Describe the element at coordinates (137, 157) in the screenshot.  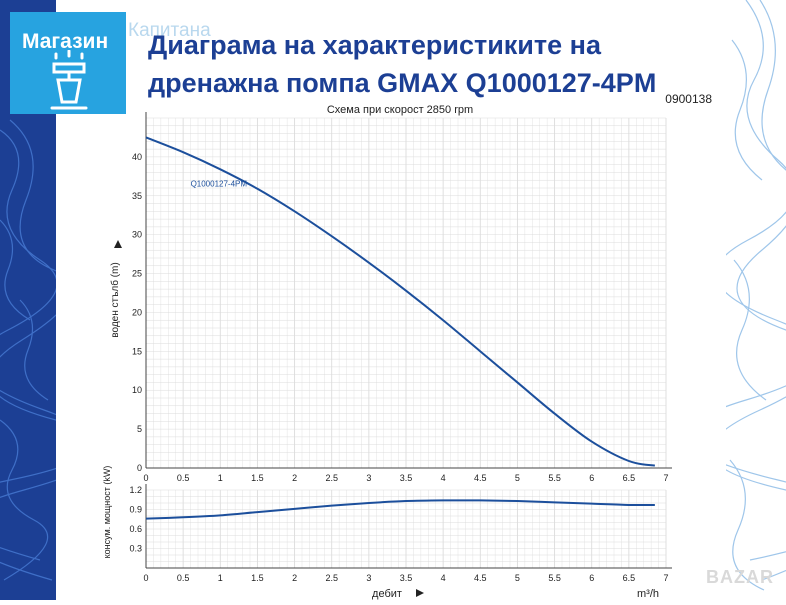
I see `y-tick-label: 40` at that location.